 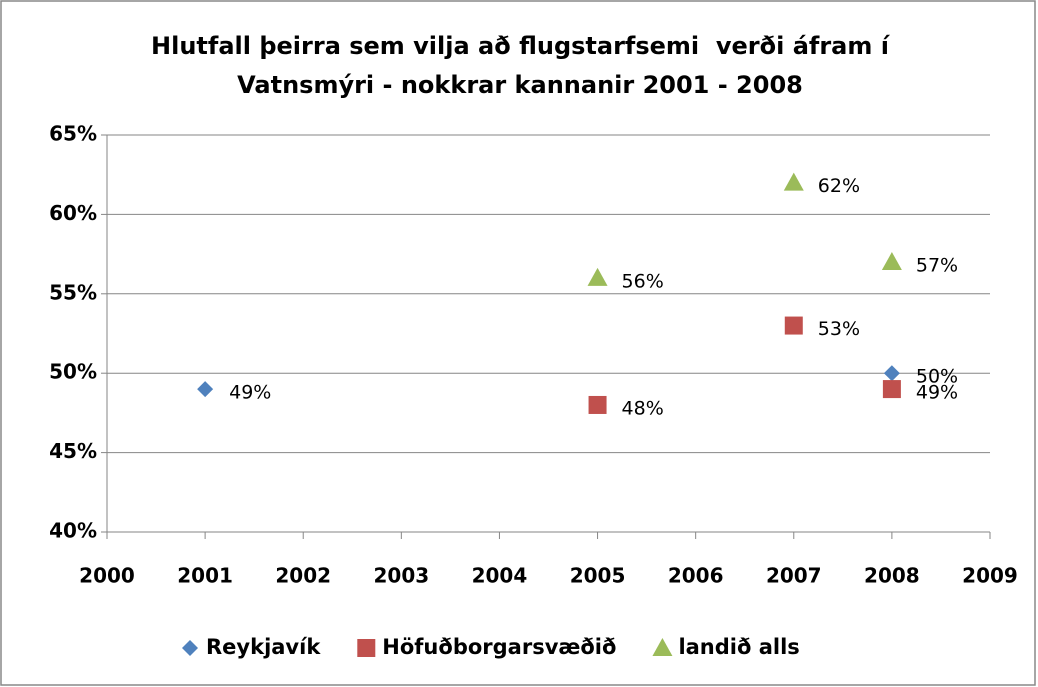 What do you see at coordinates (73, 213) in the screenshot?
I see `y-tick-label: 60%` at bounding box center [73, 213].